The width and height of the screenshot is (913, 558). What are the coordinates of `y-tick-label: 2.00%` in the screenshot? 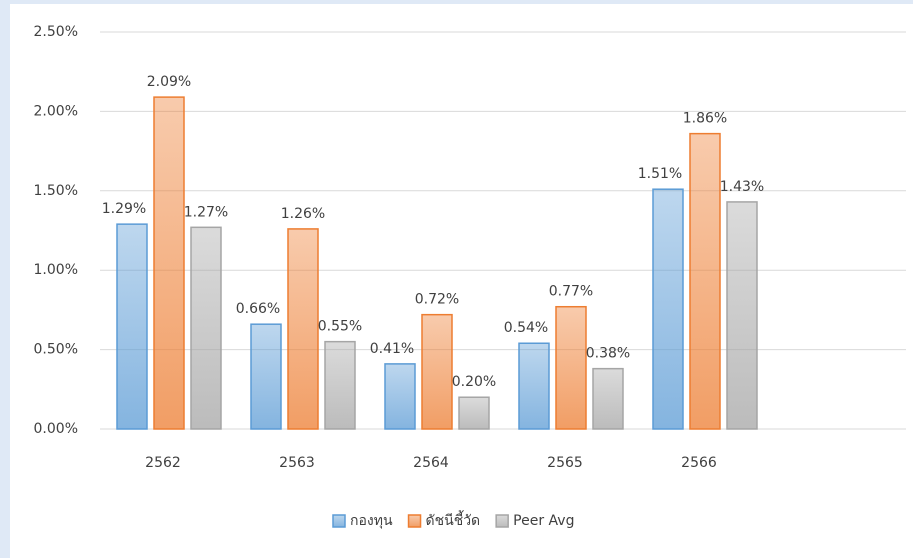 It's located at (56, 111).